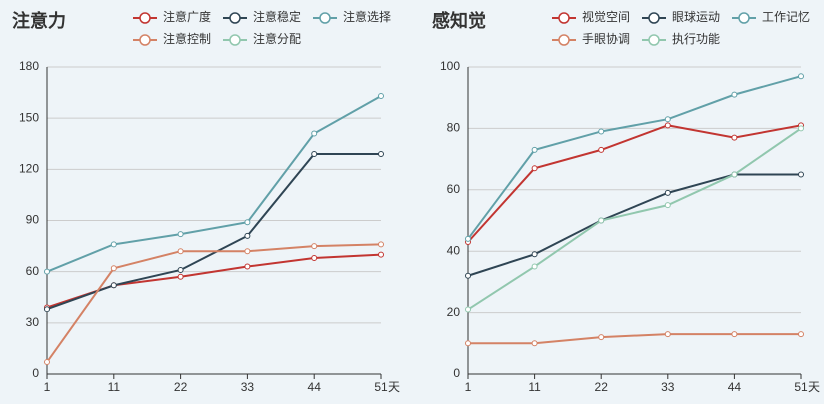 This screenshot has height=404, width=824. Describe the element at coordinates (277, 16) in the screenshot. I see `legend-label: 注意稳定` at that location.